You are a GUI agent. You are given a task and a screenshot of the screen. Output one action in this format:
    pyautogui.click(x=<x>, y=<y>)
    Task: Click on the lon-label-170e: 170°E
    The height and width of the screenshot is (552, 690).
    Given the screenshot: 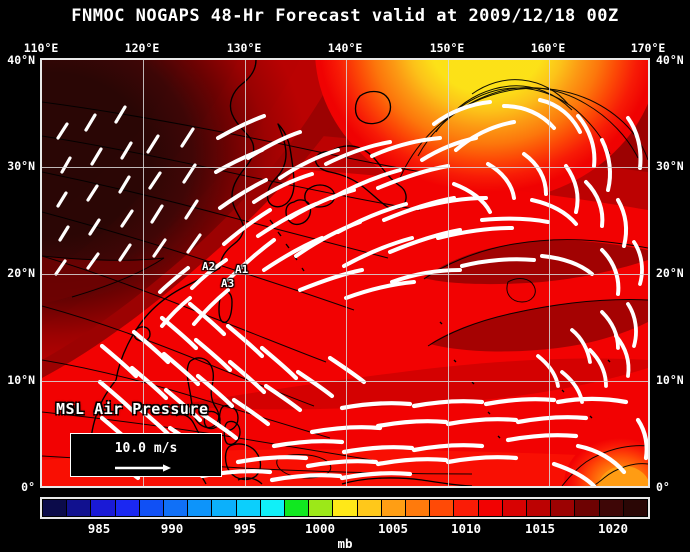 What is the action you would take?
    pyautogui.click(x=648, y=48)
    